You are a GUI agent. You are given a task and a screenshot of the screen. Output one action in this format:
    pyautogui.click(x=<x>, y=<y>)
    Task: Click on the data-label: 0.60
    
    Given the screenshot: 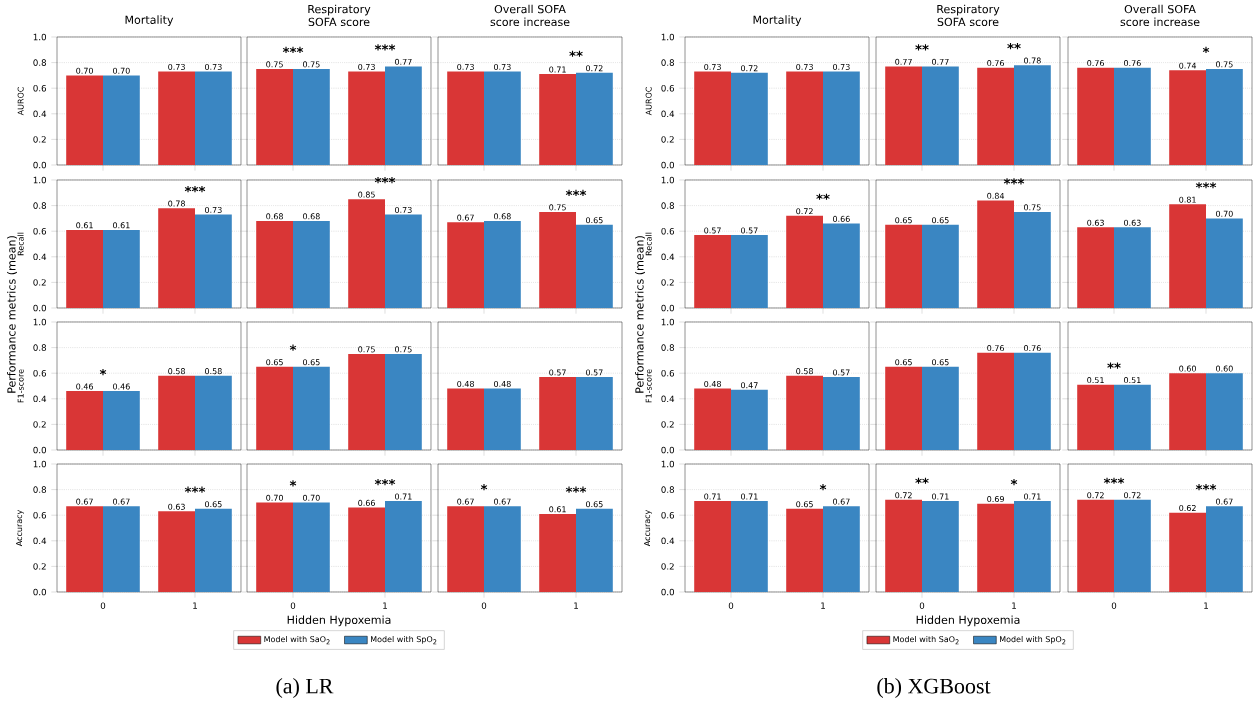 What is the action you would take?
    pyautogui.click(x=1224, y=368)
    